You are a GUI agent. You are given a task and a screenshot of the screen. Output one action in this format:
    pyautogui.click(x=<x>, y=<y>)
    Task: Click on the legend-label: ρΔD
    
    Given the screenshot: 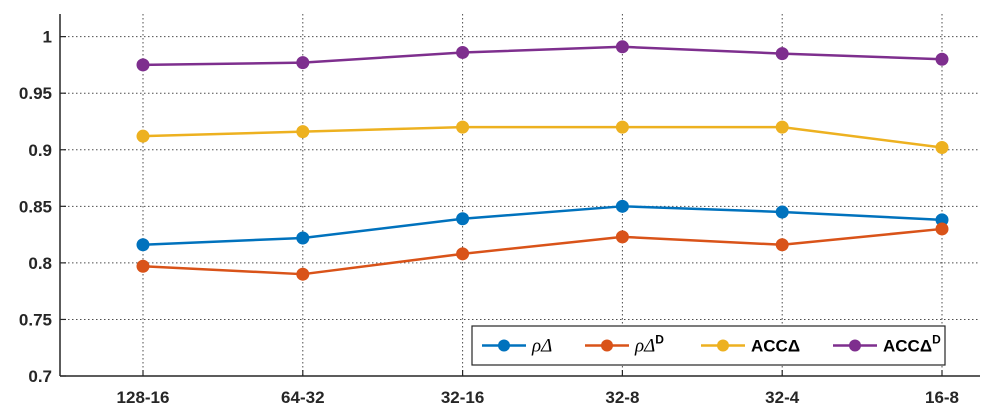 What is the action you would take?
    pyautogui.click(x=649, y=345)
    